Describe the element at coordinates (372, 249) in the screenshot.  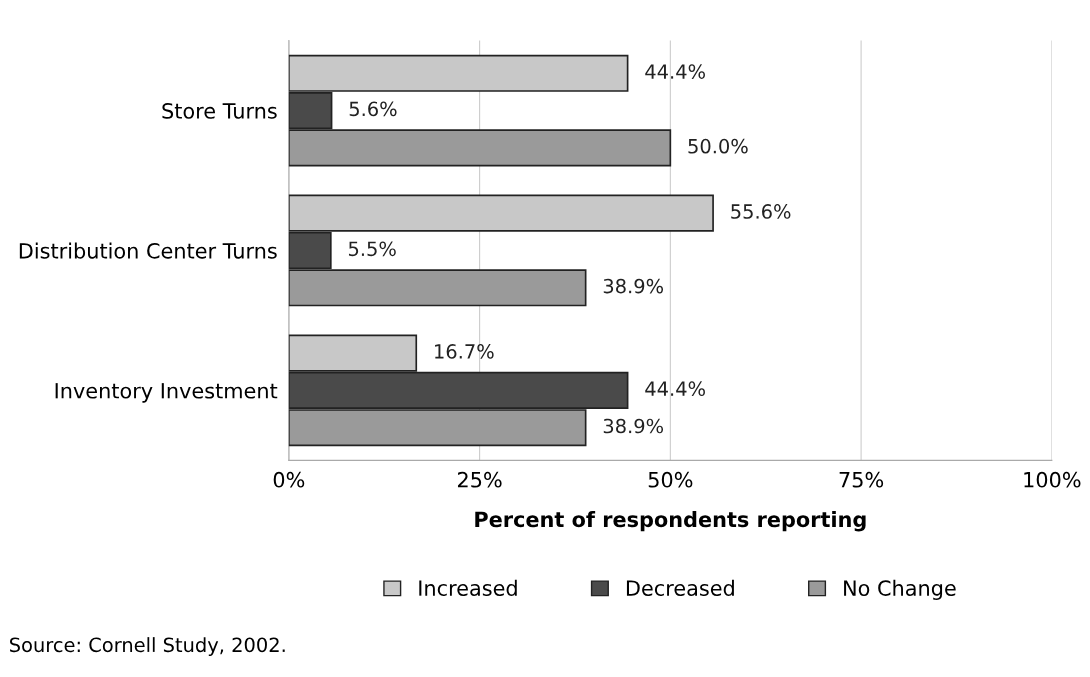
I see `data-label: 5.5%` at that location.